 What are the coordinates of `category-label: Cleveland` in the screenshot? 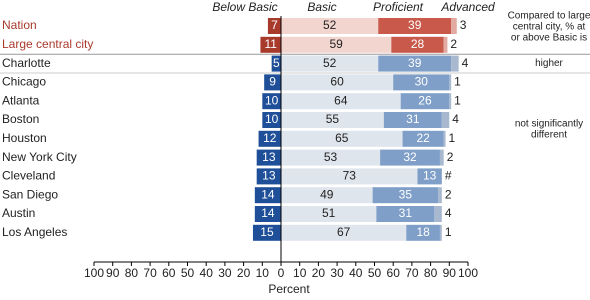 It's located at (28, 176).